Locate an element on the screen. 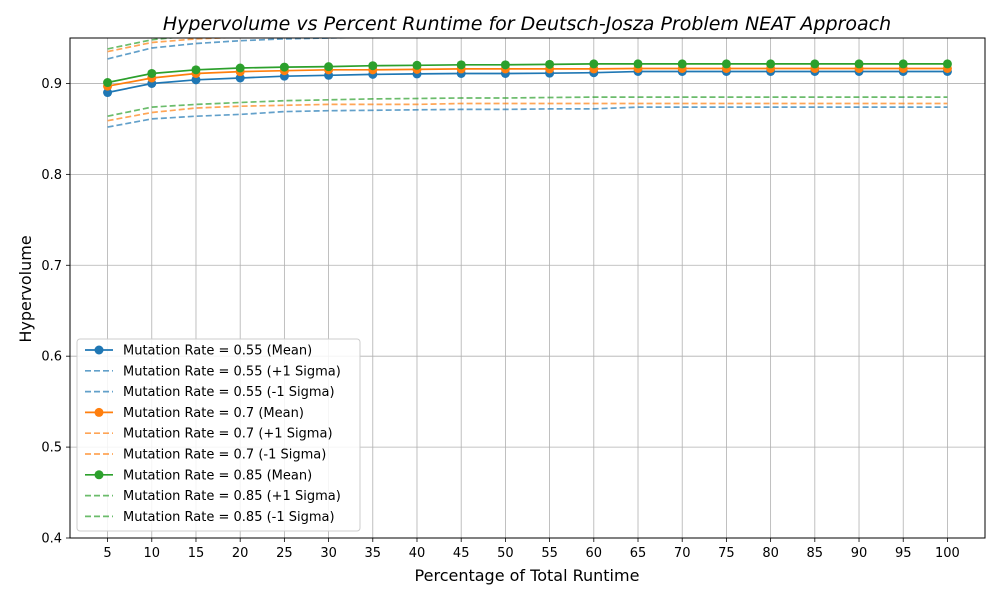 Image resolution: width=1000 pixels, height=600 pixels. x-tick-label: 100 is located at coordinates (947, 553).